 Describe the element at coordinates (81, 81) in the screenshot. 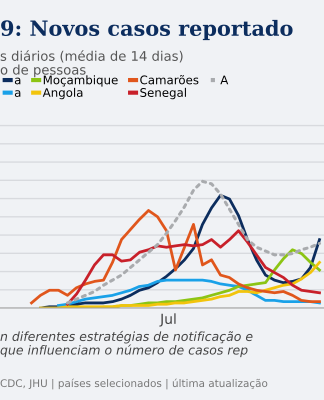

I see `legend-label: Moçambique` at that location.